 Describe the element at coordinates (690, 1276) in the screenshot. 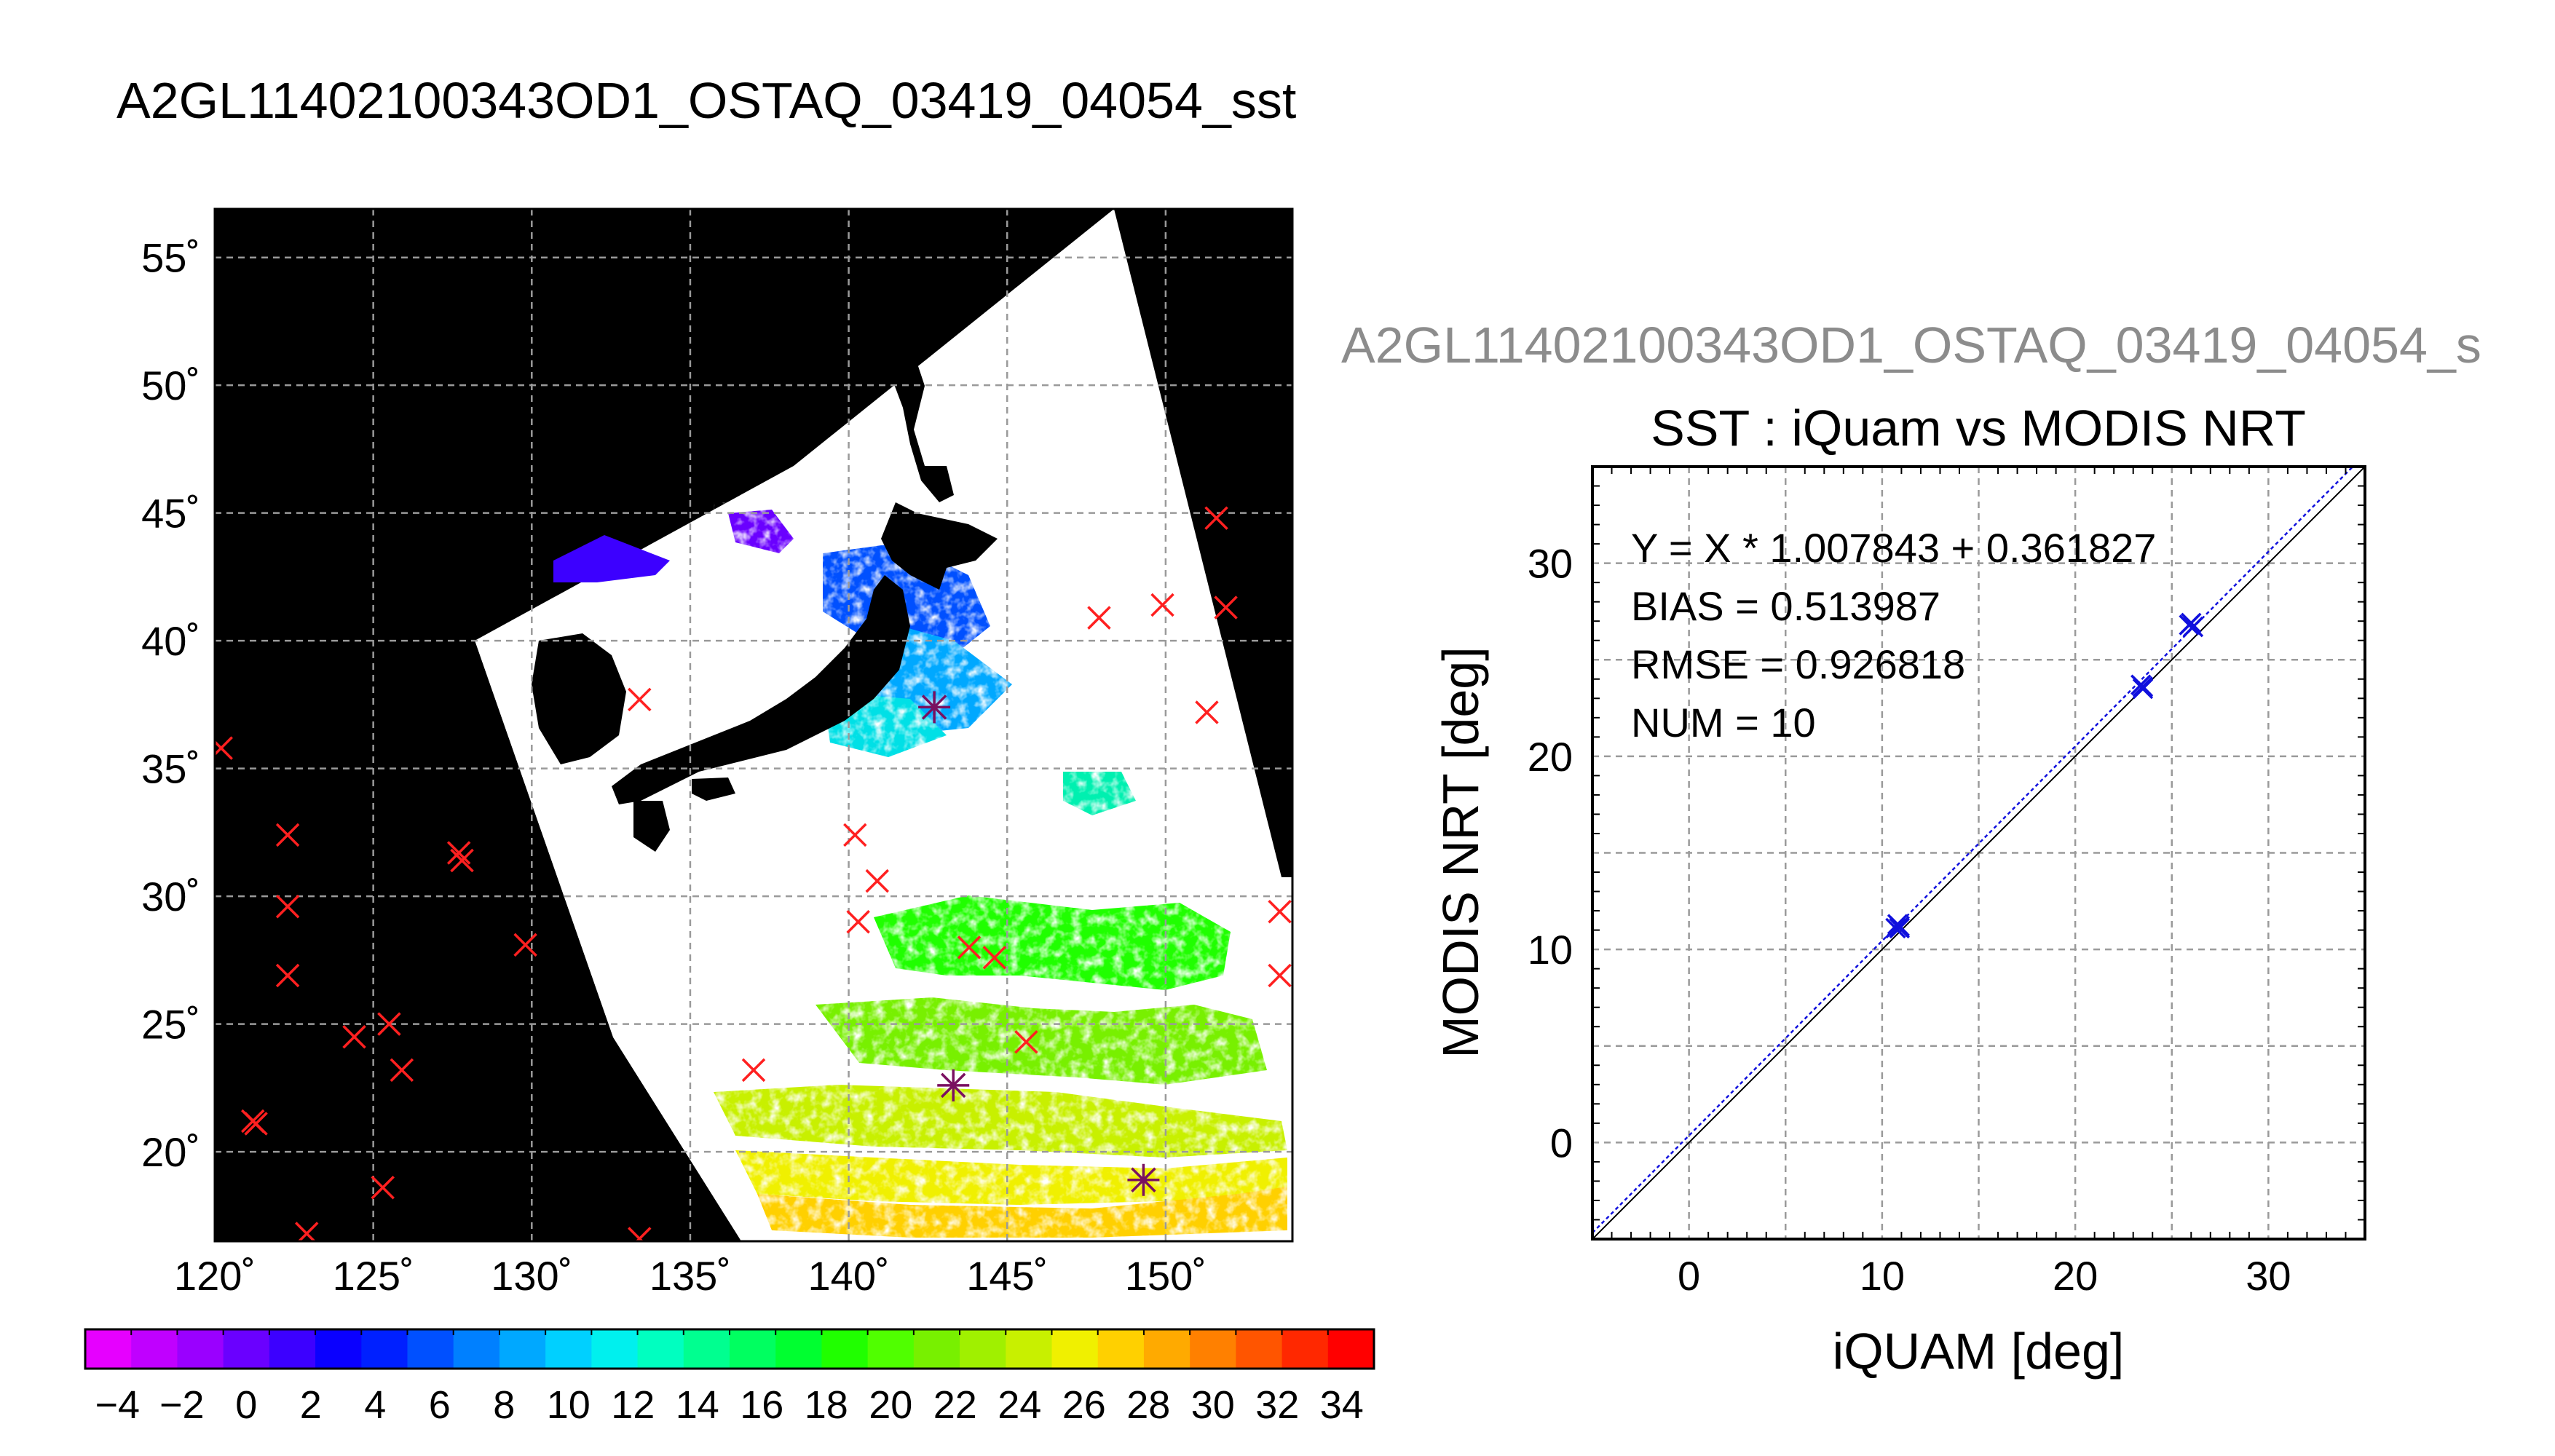

I see `map-lon-tick-label: 135˚` at that location.